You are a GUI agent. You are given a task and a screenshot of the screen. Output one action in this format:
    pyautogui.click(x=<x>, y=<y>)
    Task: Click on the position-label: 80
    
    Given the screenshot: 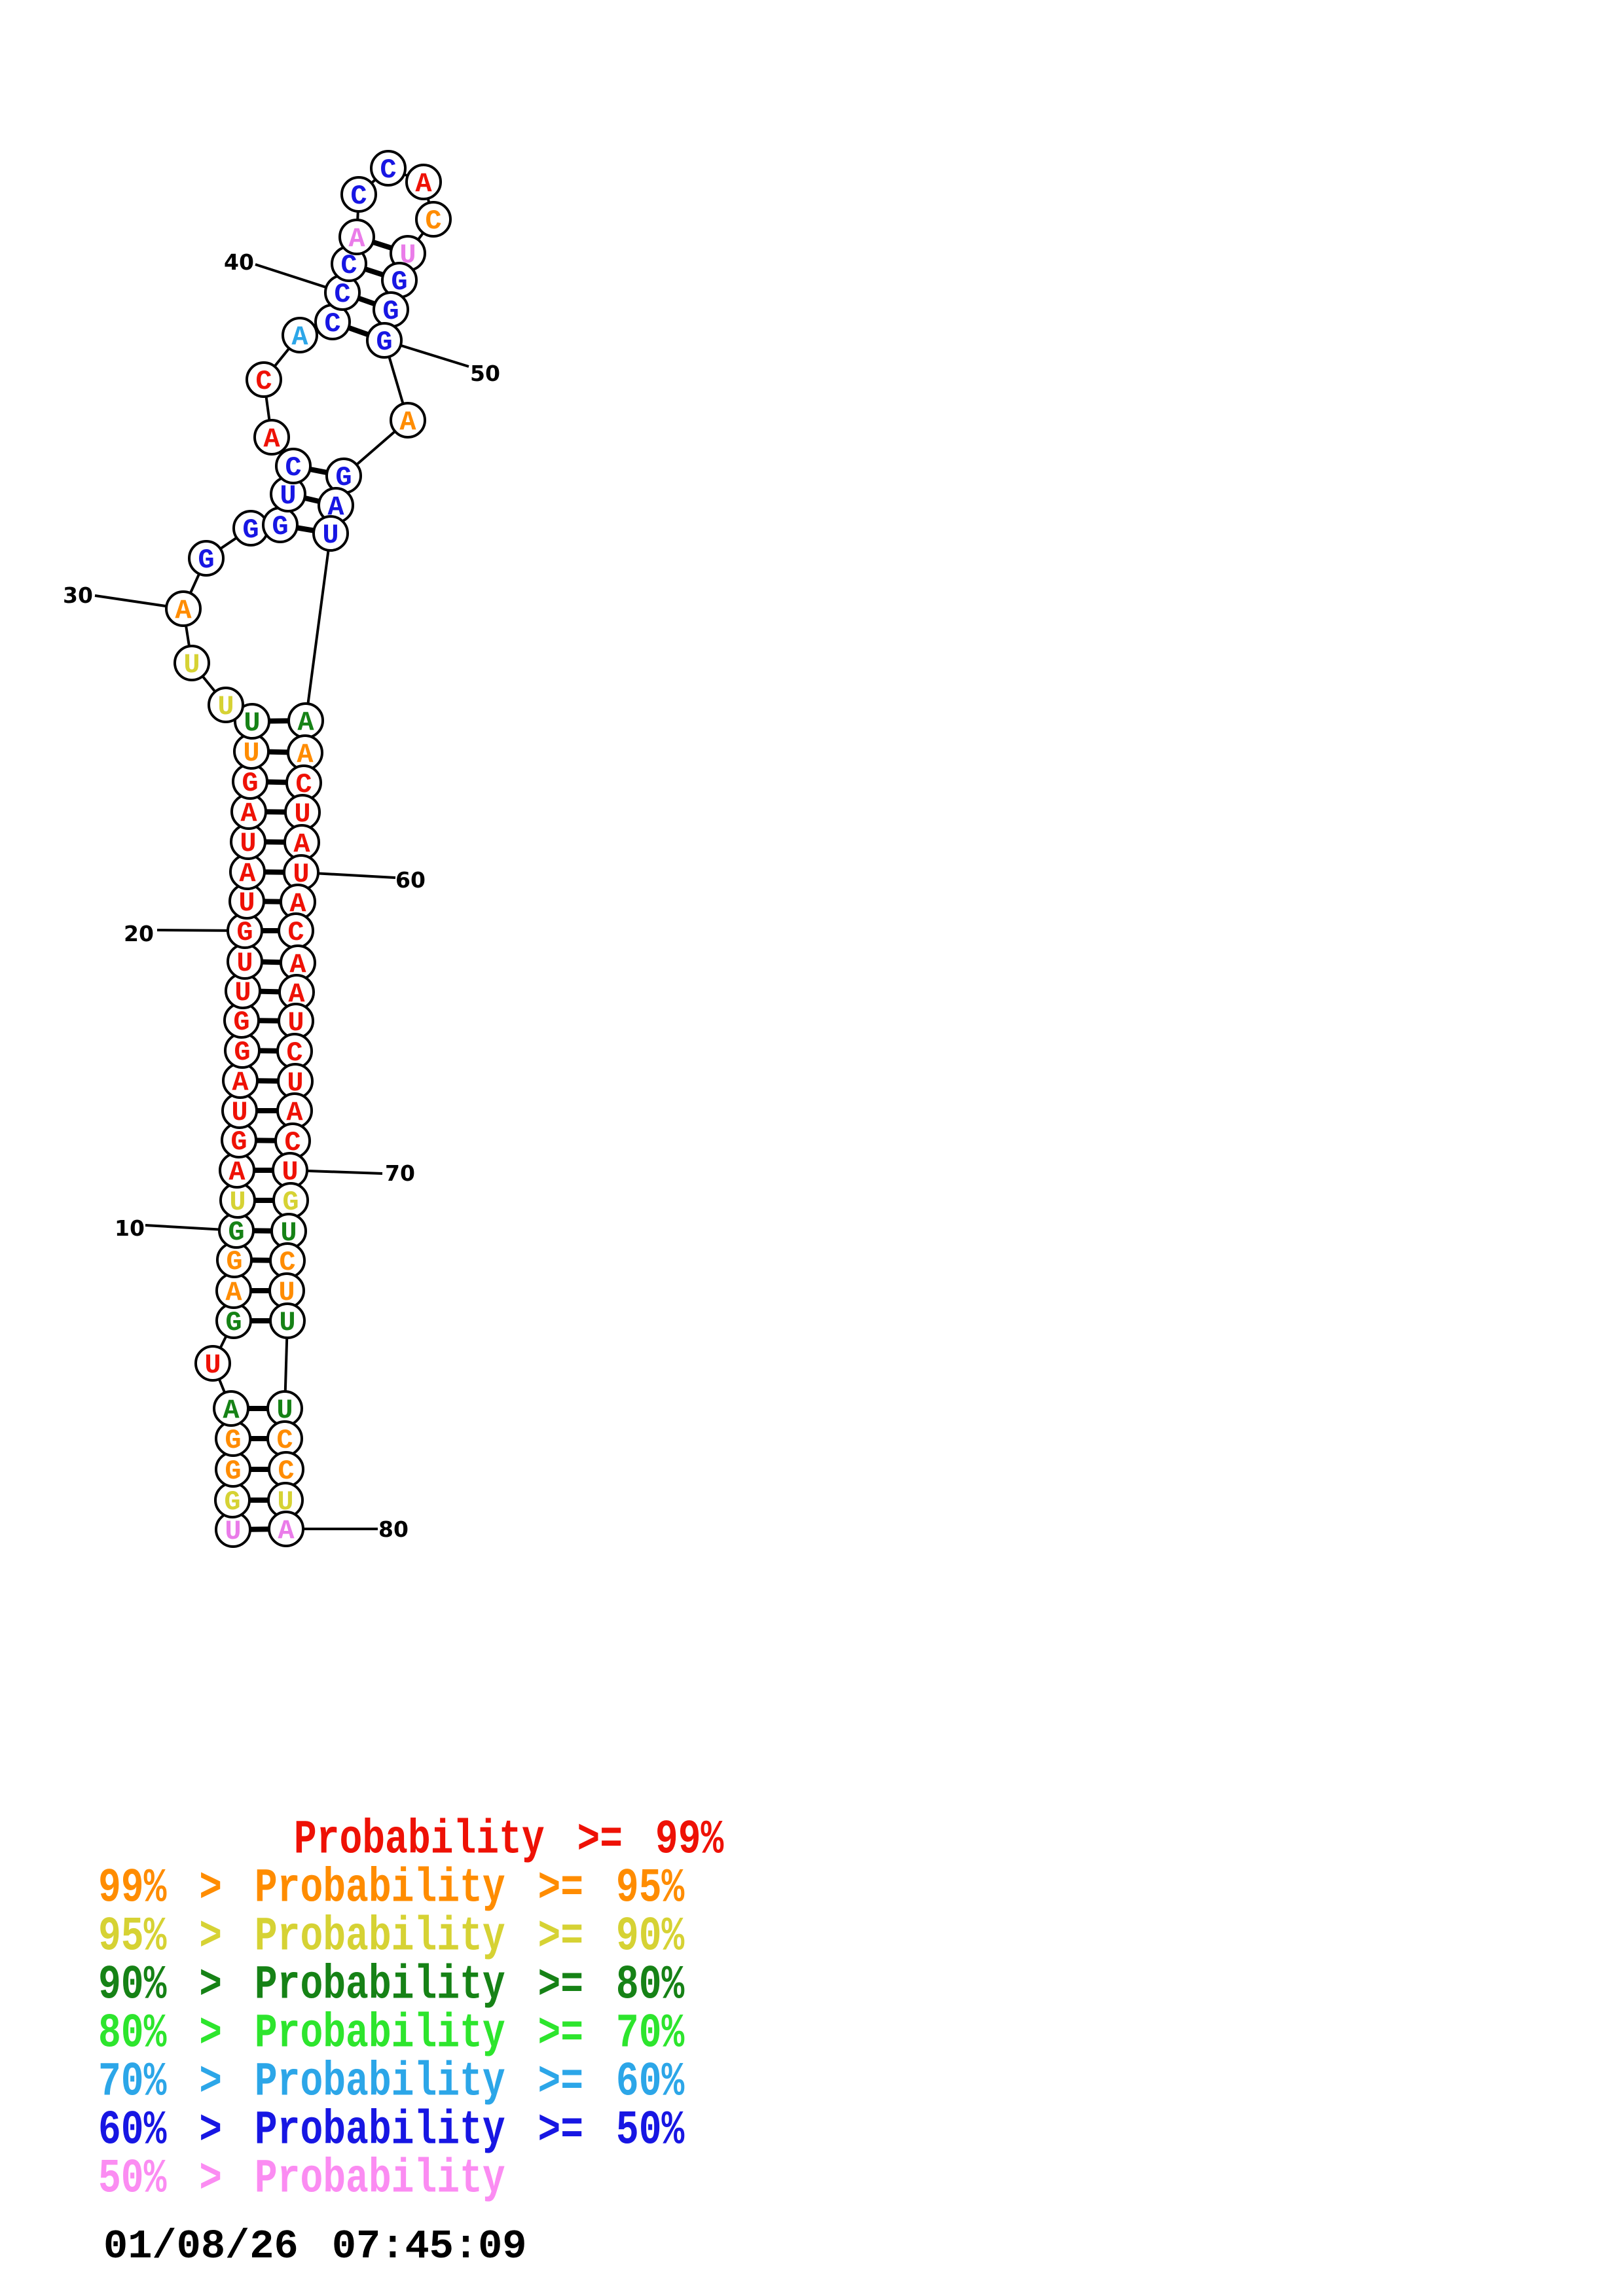 What is the action you would take?
    pyautogui.click(x=393, y=1529)
    